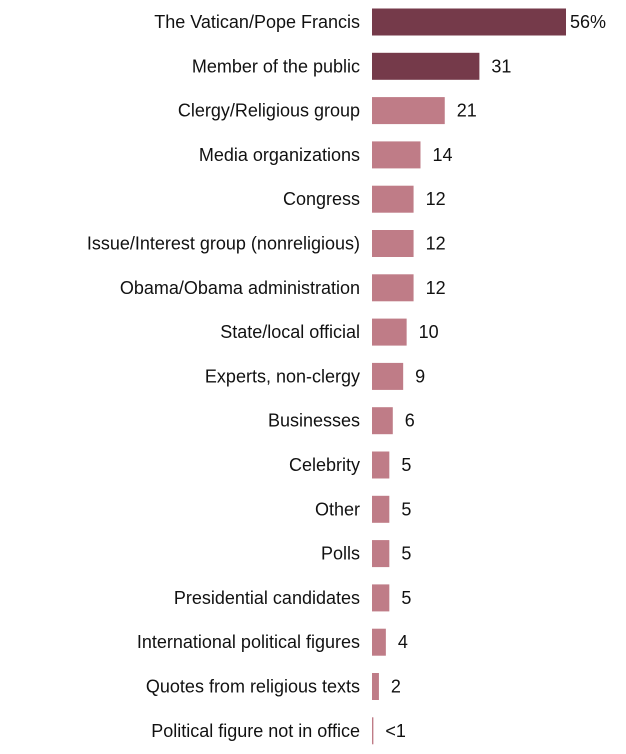  Describe the element at coordinates (340, 554) in the screenshot. I see `category-label: Polls` at that location.